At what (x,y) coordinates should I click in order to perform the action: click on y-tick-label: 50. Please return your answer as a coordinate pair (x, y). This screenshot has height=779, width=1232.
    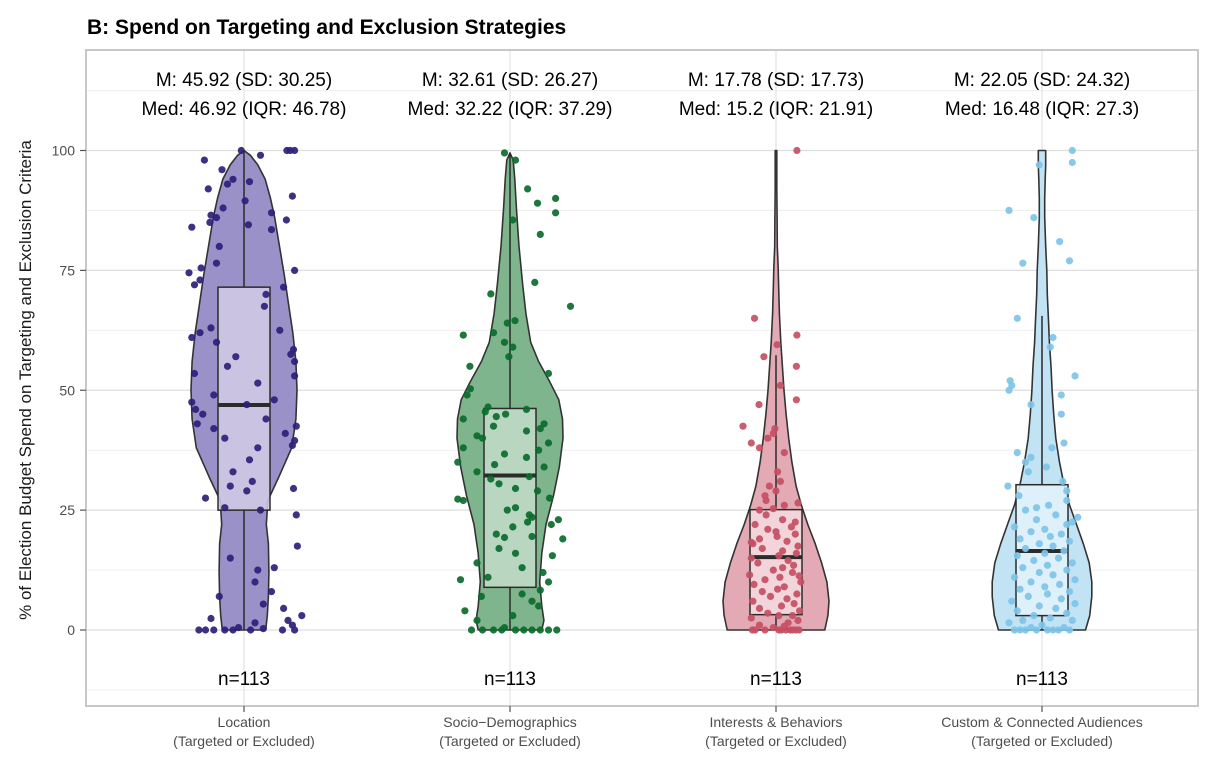
    Looking at the image, I should click on (67, 390).